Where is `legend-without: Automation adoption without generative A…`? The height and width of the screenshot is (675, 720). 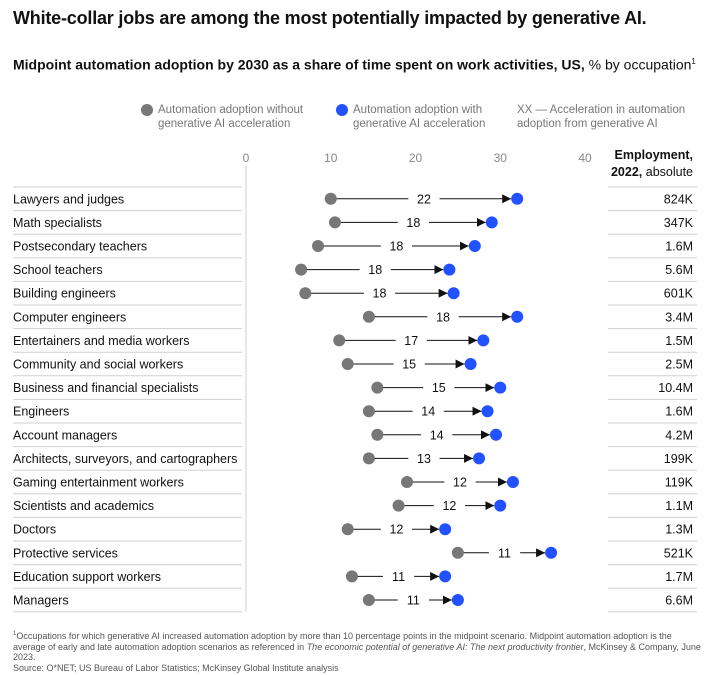
legend-without: Automation adoption without generative A… is located at coordinates (231, 117).